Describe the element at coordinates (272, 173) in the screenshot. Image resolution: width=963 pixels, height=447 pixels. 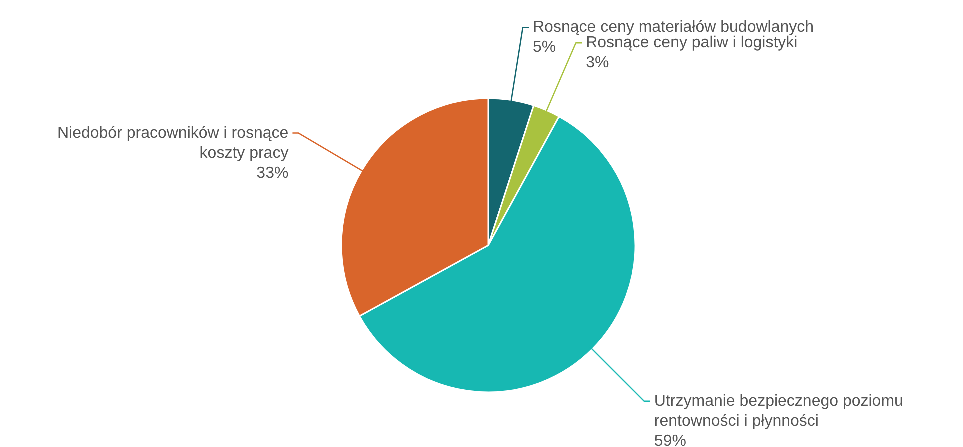
I see `data-label: 33%` at that location.